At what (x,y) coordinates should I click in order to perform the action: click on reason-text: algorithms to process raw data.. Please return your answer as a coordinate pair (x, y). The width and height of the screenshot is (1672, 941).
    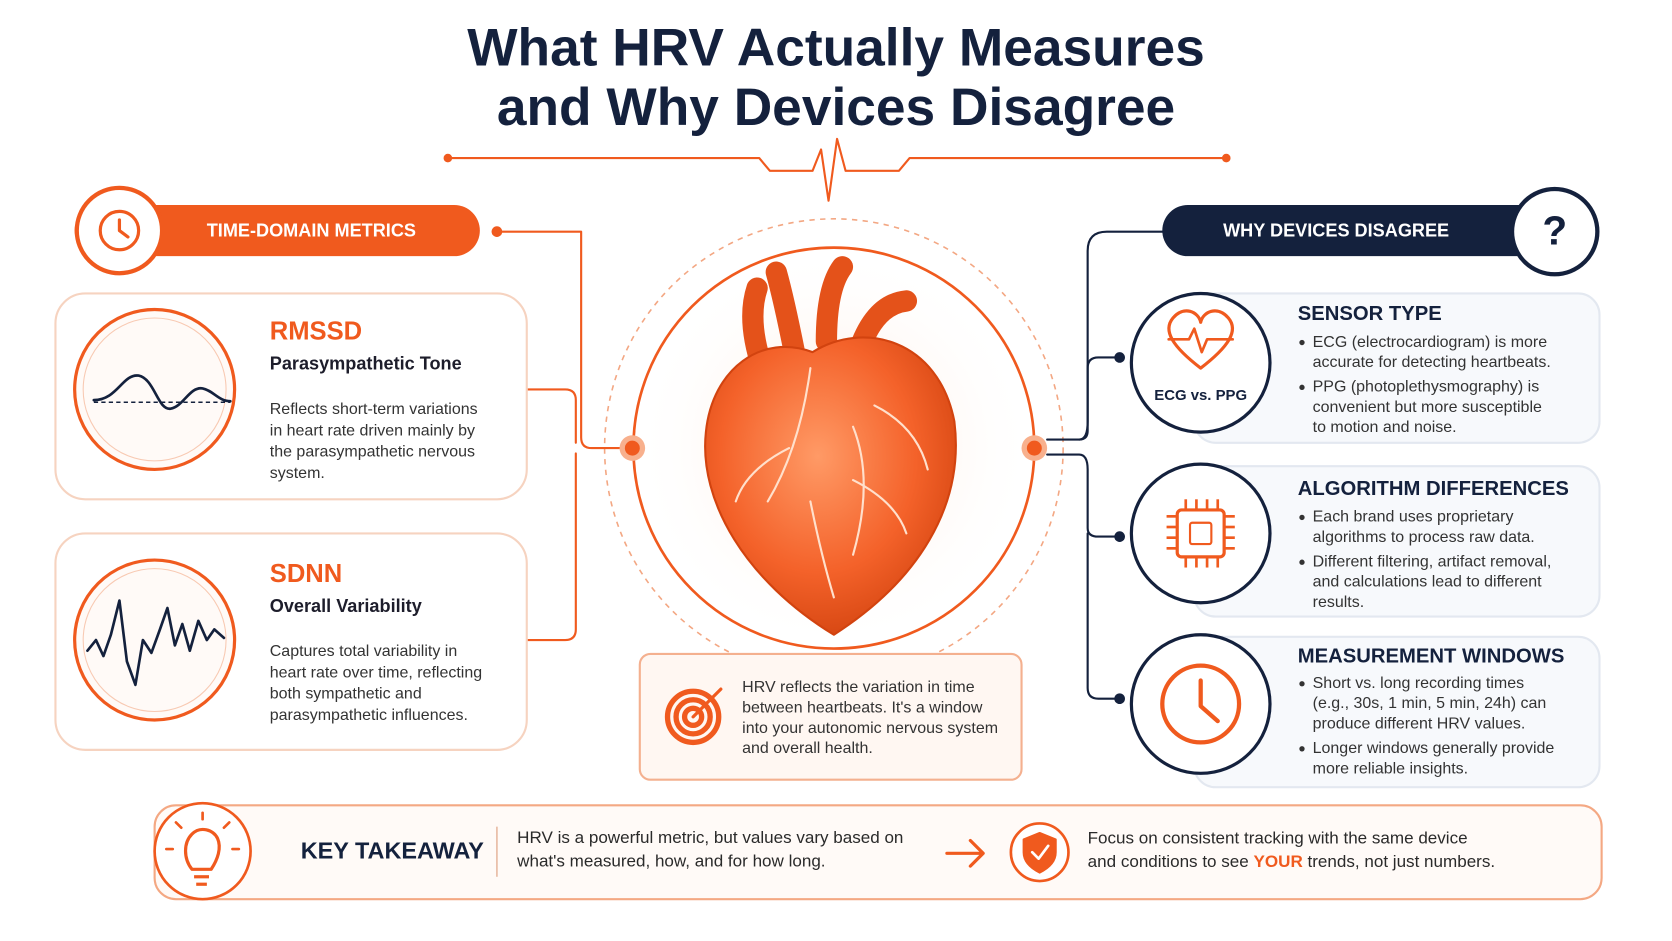
    Looking at the image, I should click on (1424, 537).